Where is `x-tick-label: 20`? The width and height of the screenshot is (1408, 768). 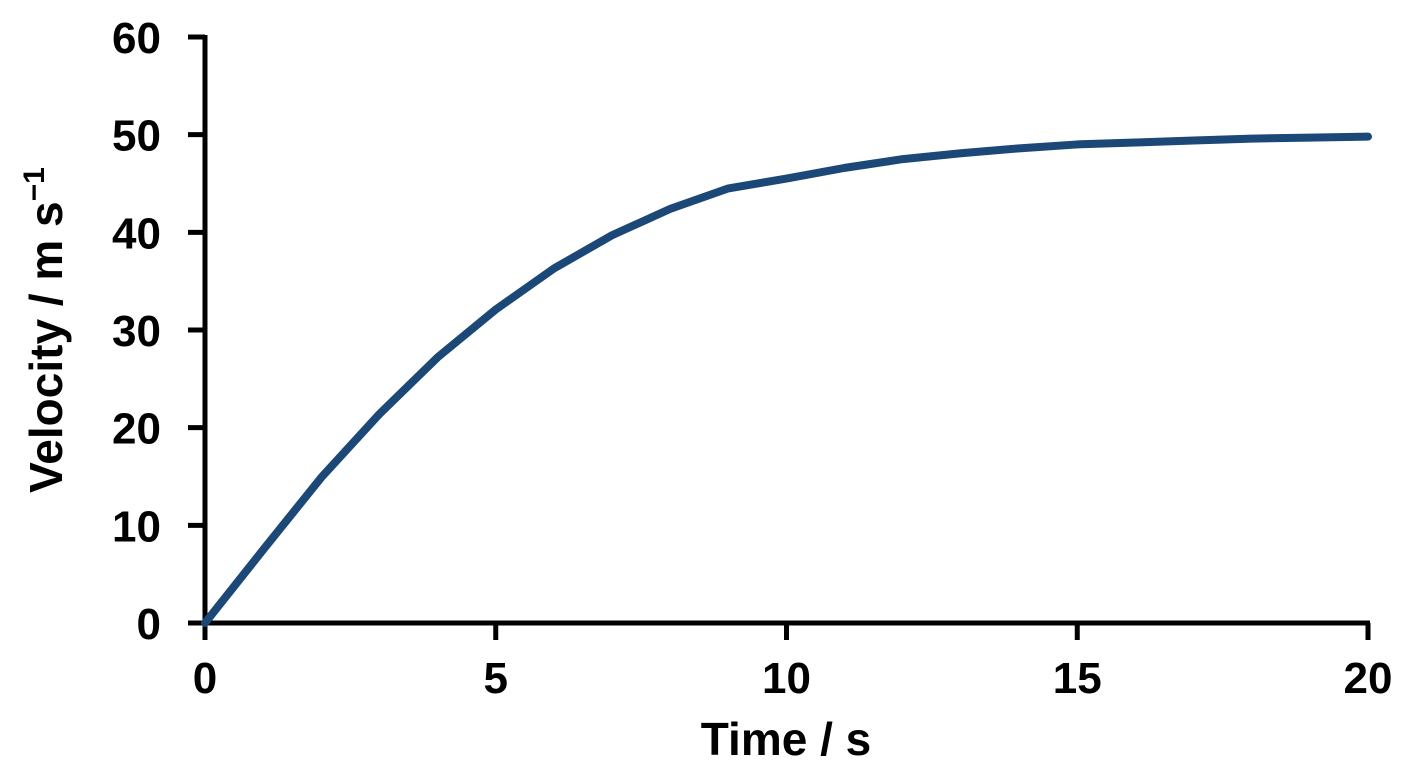
x-tick-label: 20 is located at coordinates (1368, 678).